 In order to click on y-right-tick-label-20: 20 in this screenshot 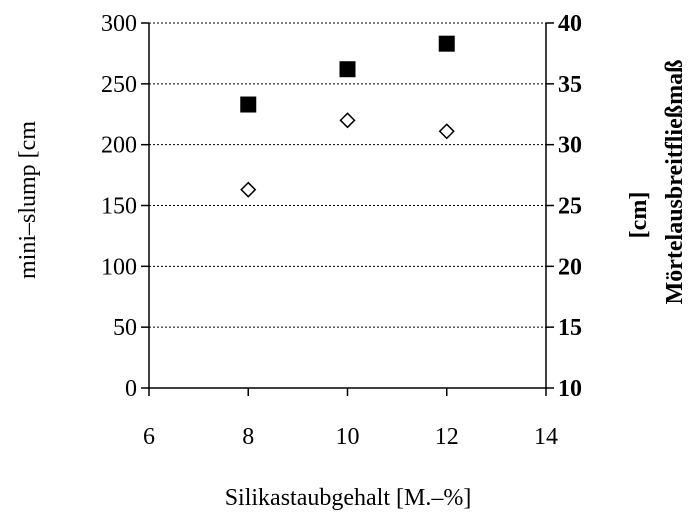, I will do `click(570, 267)`.